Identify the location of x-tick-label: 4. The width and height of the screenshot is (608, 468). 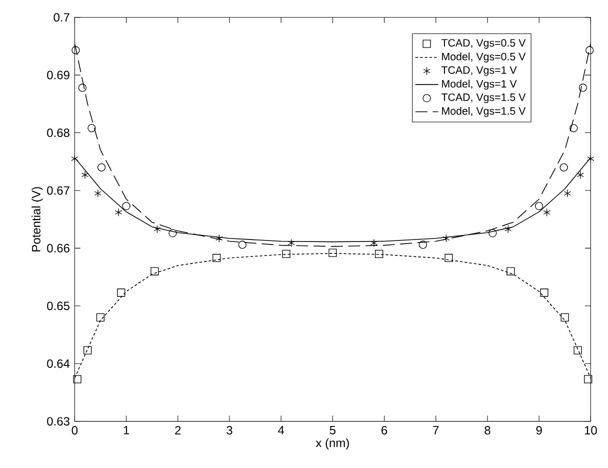
(281, 430).